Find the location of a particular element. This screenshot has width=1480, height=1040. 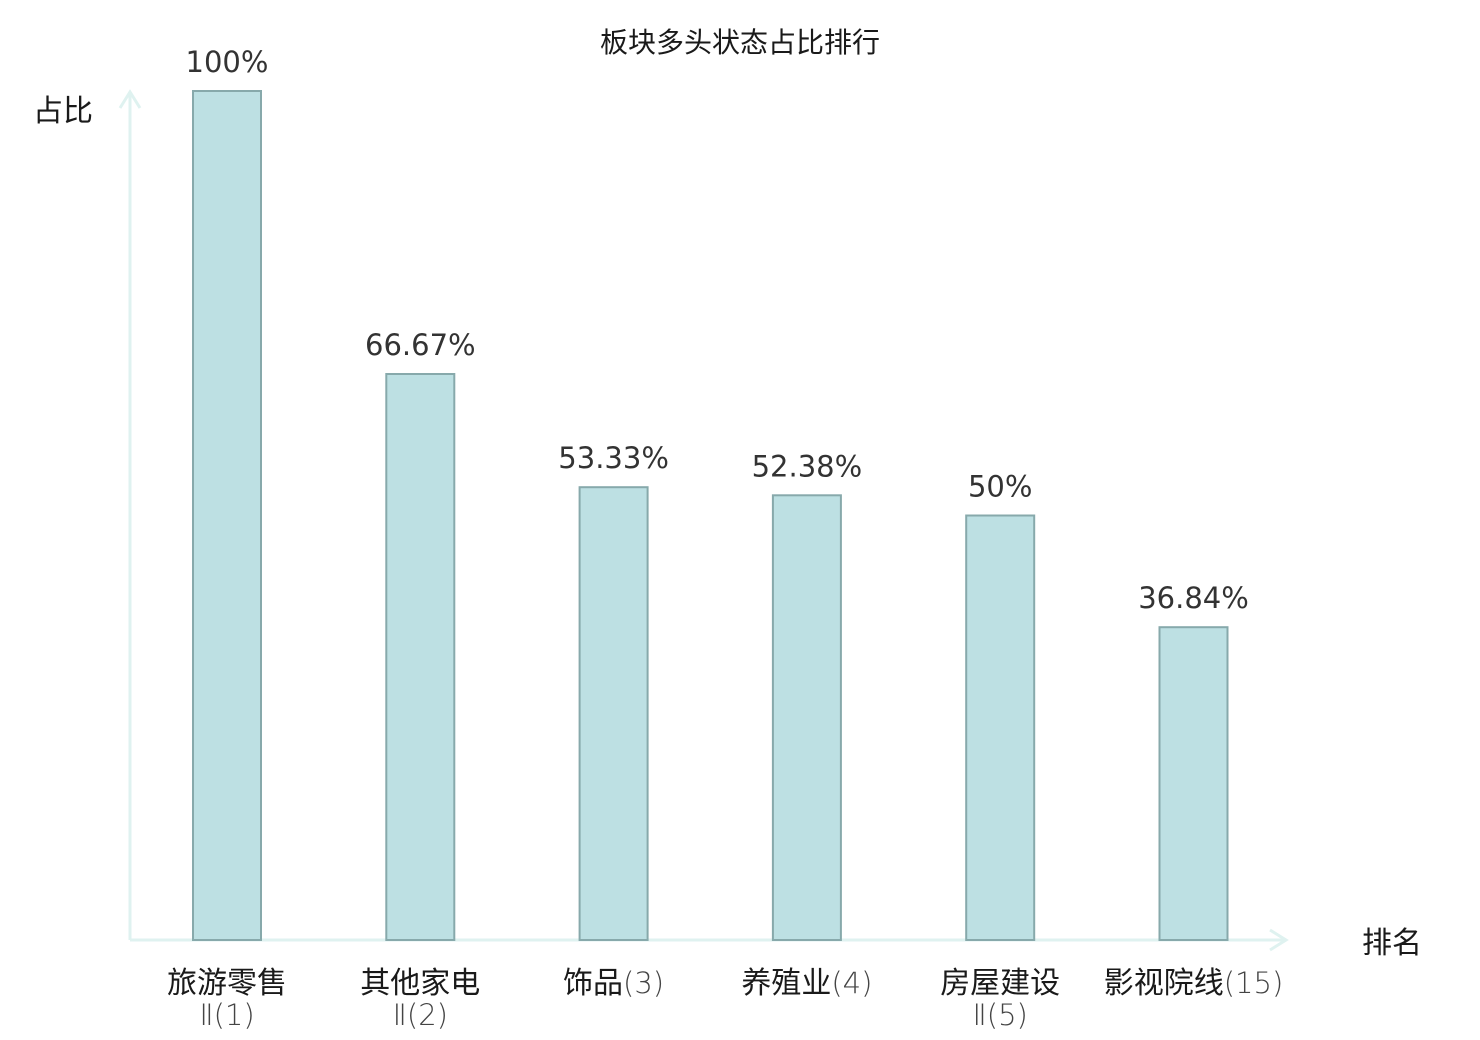

category-rank-5: Ⅱ(5) is located at coordinates (1000, 1015).